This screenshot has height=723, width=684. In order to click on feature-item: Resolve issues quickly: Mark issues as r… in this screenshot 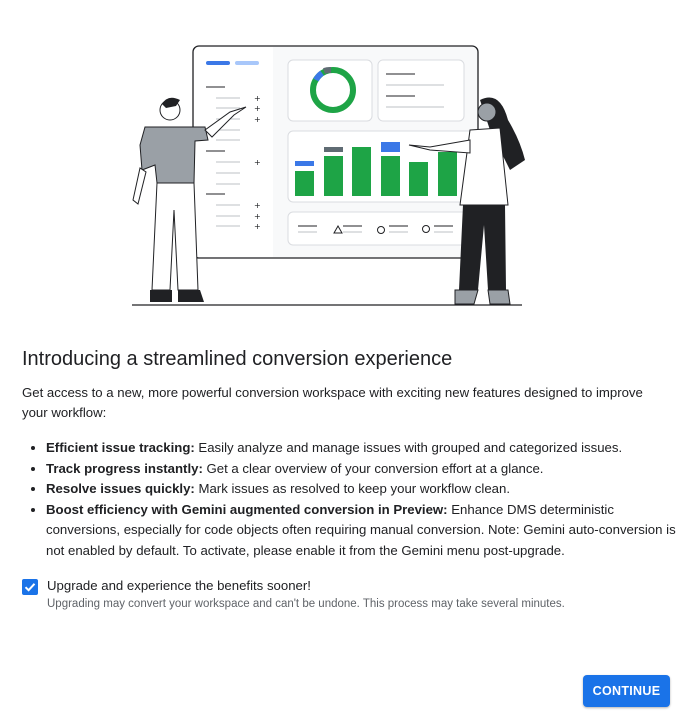, I will do `click(365, 489)`.